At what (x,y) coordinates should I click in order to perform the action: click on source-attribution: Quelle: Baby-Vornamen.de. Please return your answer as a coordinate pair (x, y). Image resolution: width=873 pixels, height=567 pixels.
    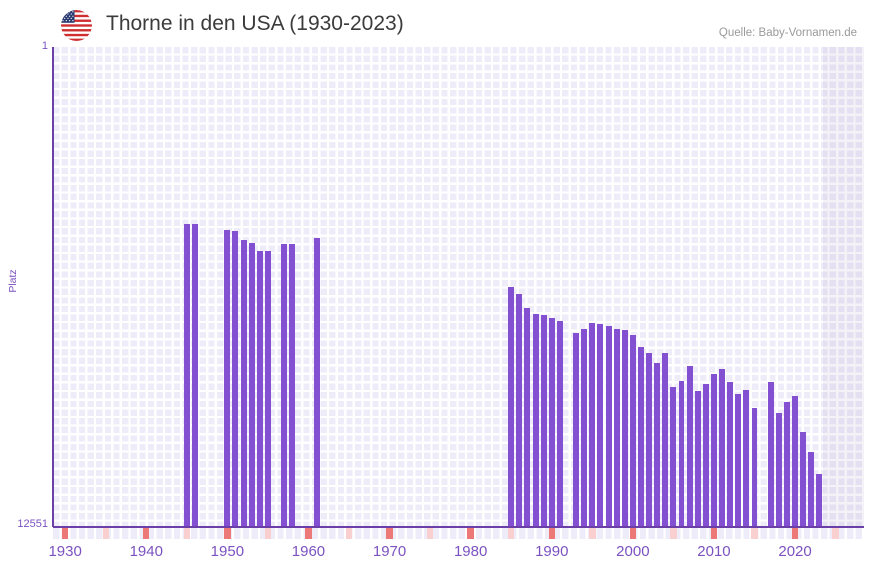
    Looking at the image, I should click on (787, 33).